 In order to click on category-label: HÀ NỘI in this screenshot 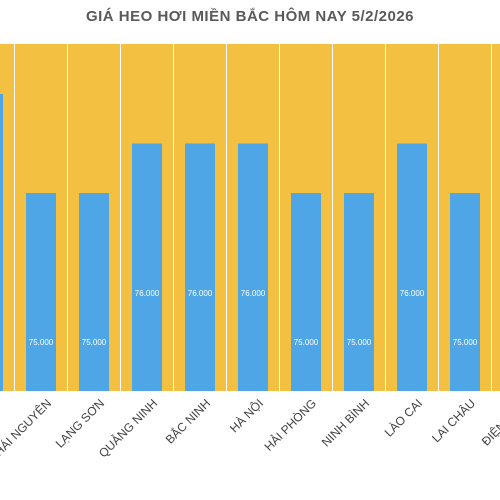, I will do `click(246, 416)`.